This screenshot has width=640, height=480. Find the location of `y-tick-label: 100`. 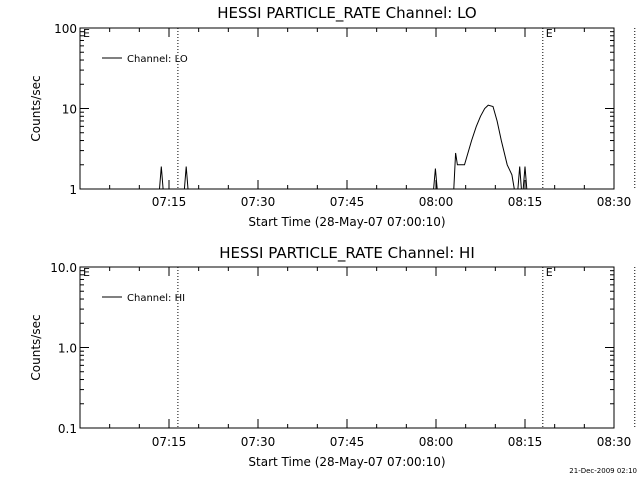

y-tick-label: 100 is located at coordinates (65, 29).